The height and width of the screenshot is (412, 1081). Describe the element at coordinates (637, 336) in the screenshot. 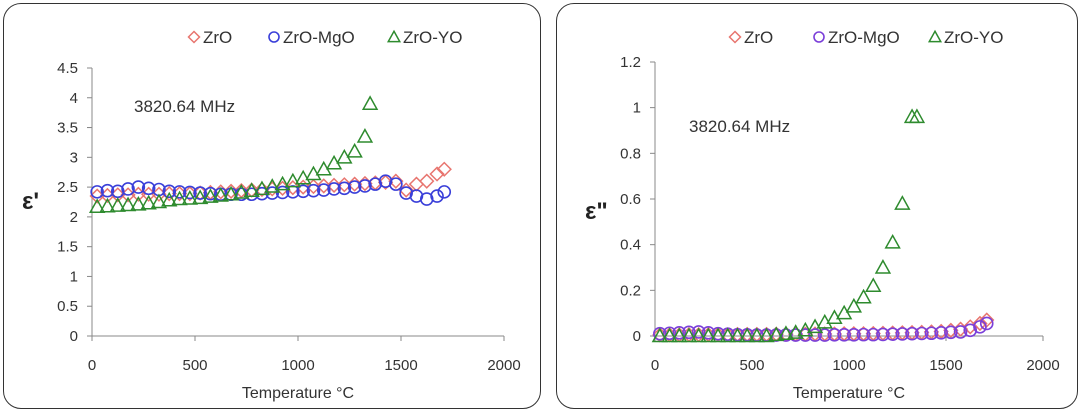

I see `y-tick-label: 0` at that location.